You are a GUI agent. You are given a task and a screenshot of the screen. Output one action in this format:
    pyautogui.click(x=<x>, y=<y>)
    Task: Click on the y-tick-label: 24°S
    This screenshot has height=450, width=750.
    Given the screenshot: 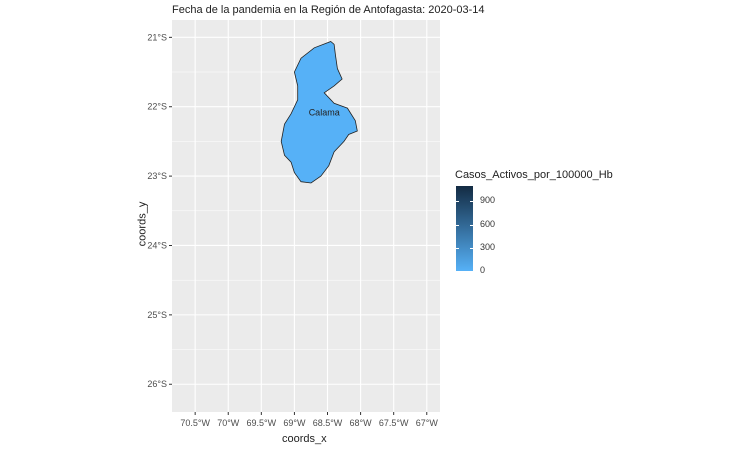 What is the action you would take?
    pyautogui.click(x=157, y=245)
    